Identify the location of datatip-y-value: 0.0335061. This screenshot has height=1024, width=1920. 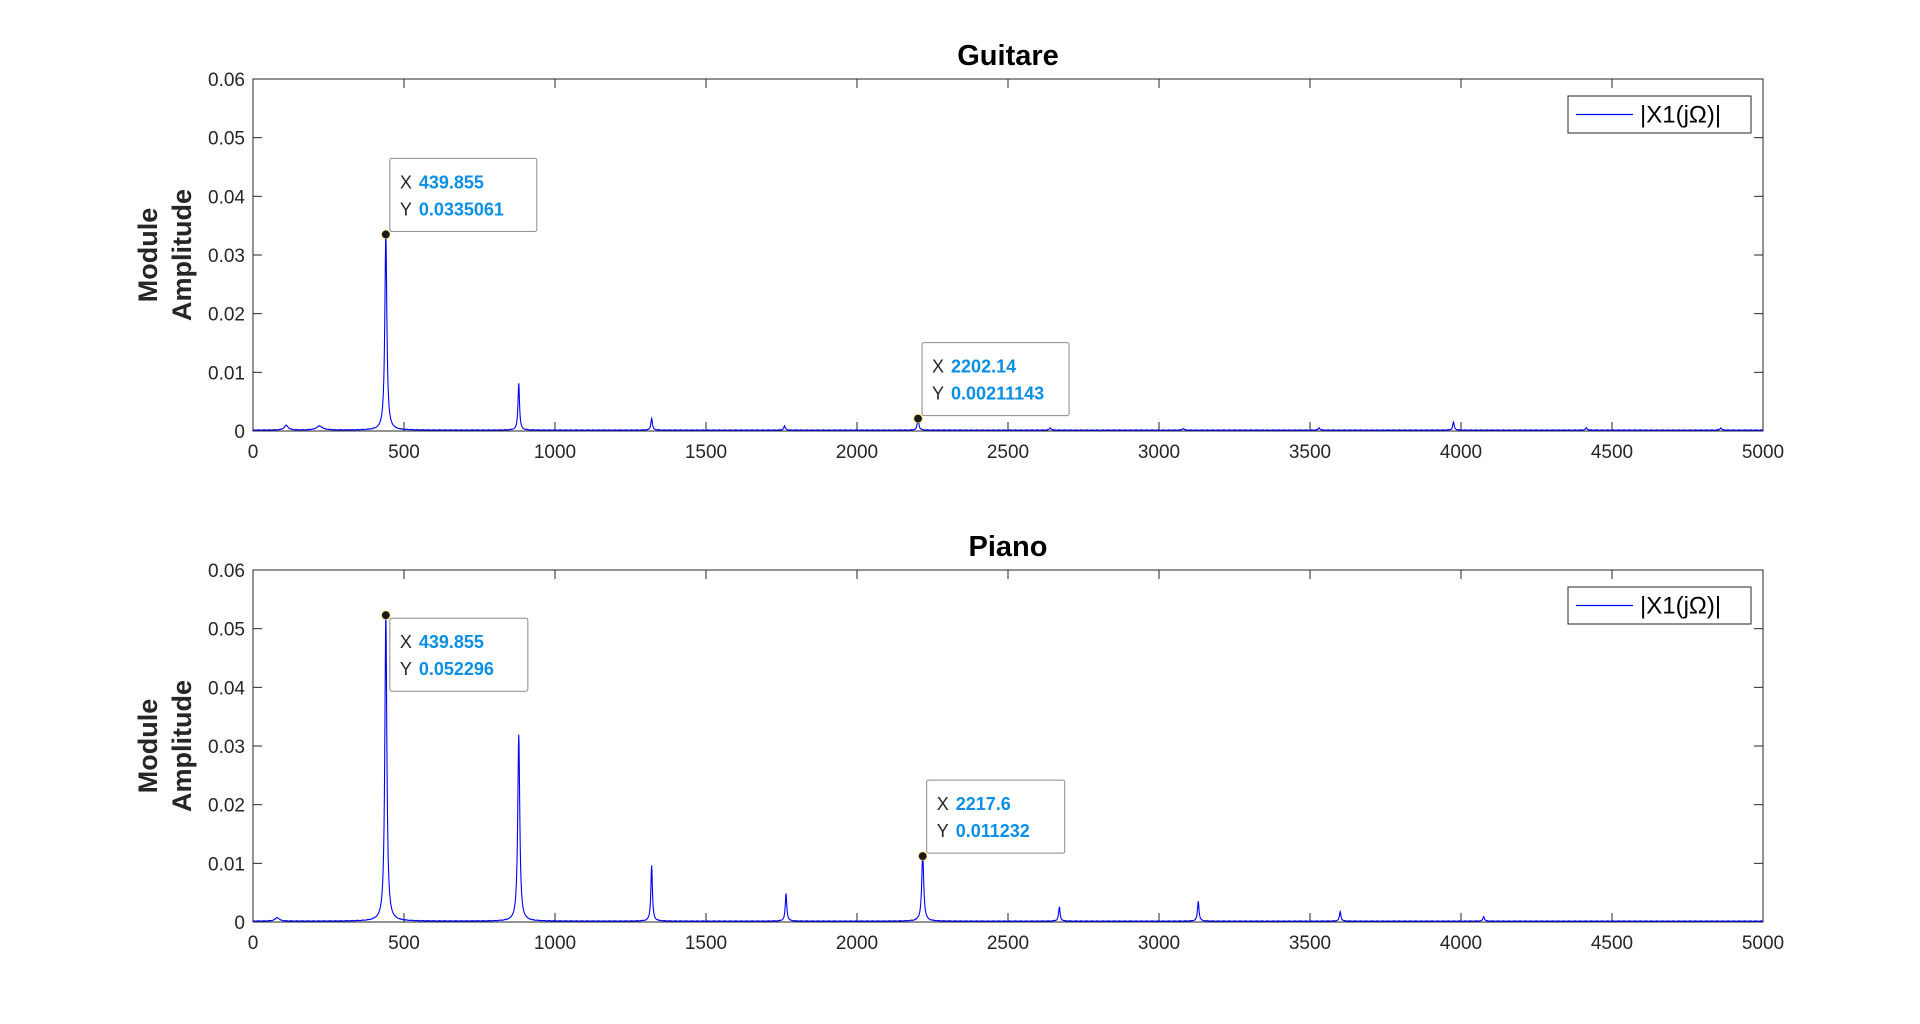
(461, 209).